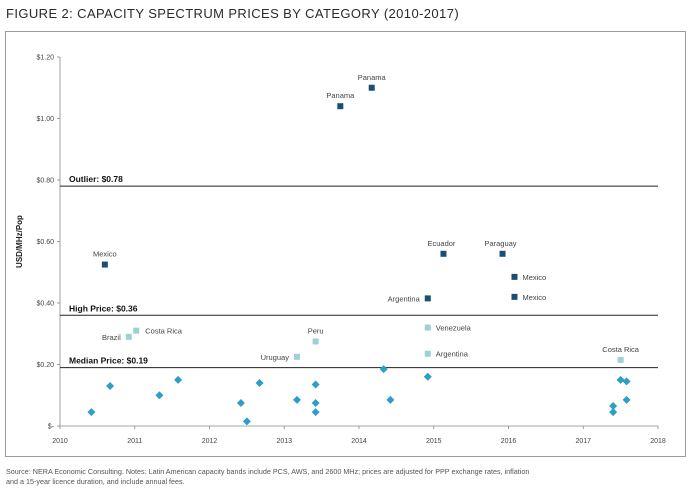 The image size is (692, 496). What do you see at coordinates (51, 427) in the screenshot?
I see `y-tick-label: $-` at bounding box center [51, 427].